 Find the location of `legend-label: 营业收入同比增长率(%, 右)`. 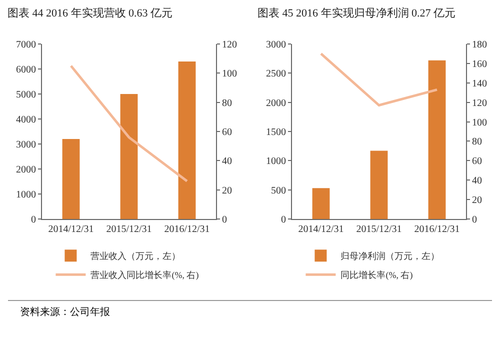

legend-label: 营业收入同比增长率(%, 右) is located at coordinates (144, 275).